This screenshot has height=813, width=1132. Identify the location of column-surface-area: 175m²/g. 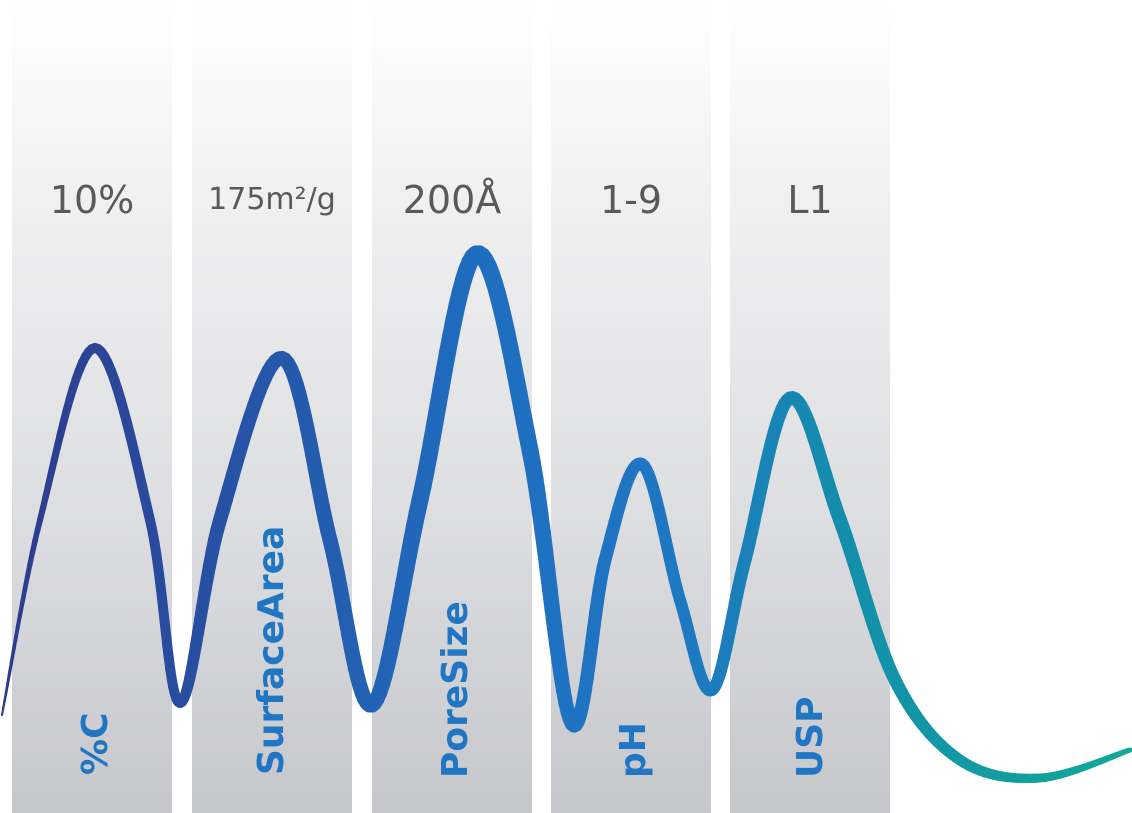
(272, 406).